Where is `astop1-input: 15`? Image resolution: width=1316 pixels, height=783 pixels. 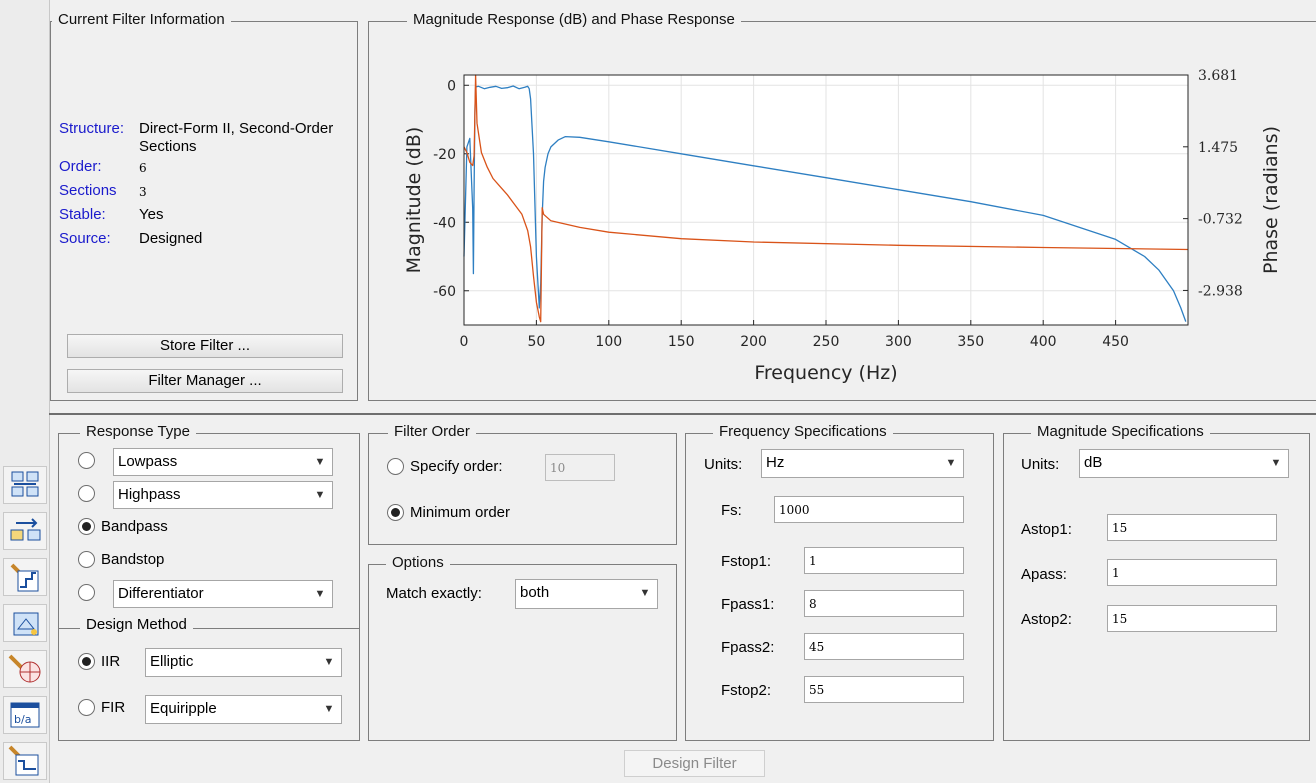 astop1-input: 15 is located at coordinates (1192, 527).